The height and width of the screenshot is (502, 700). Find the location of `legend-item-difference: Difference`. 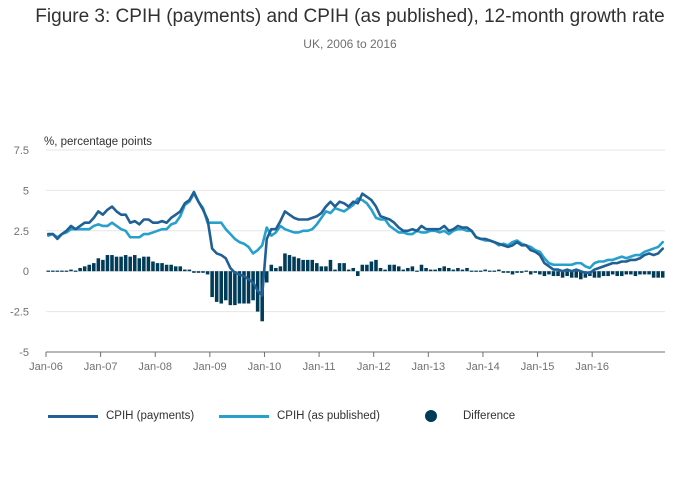

legend-item-difference: Difference is located at coordinates (470, 416).